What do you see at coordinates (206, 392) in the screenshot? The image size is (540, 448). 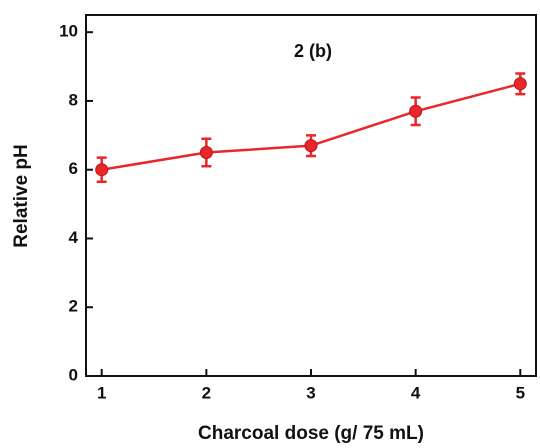 I see `x-tick-label: 2` at bounding box center [206, 392].